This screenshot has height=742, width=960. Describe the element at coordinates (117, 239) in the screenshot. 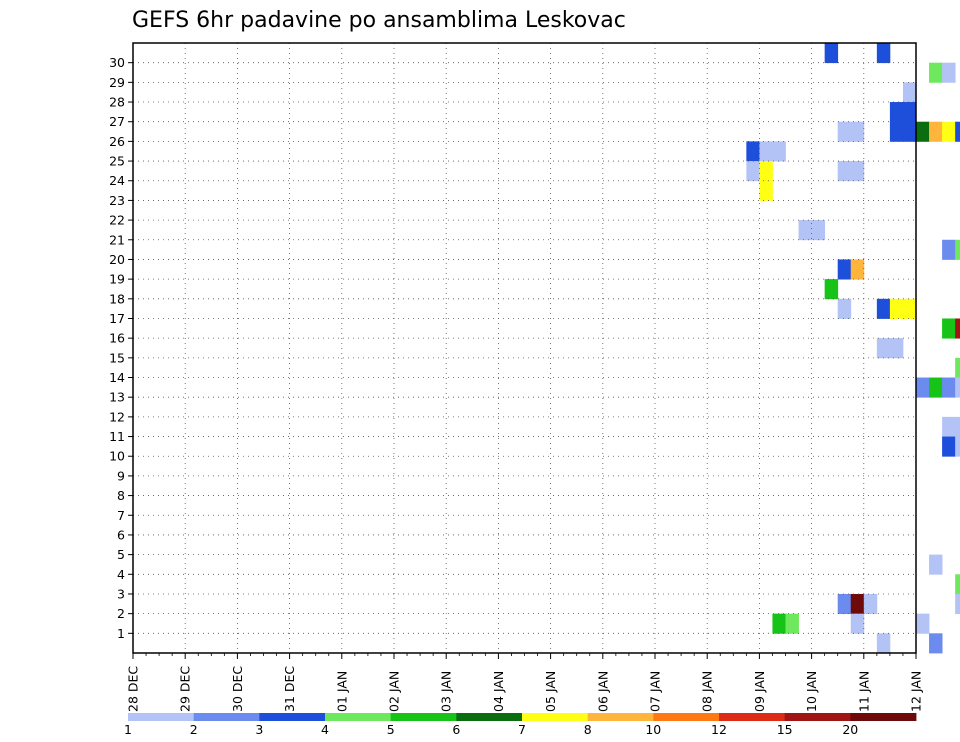

I see `y-tick-label: 21` at that location.